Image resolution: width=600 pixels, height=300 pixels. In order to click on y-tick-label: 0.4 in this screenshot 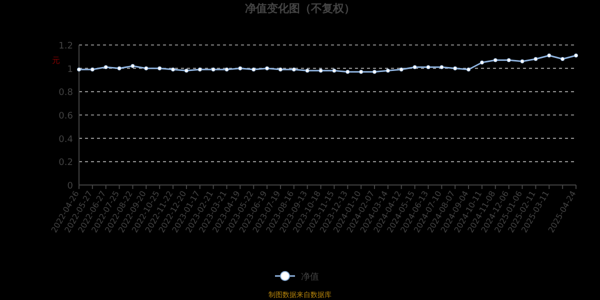, I will do `click(66, 139)`.